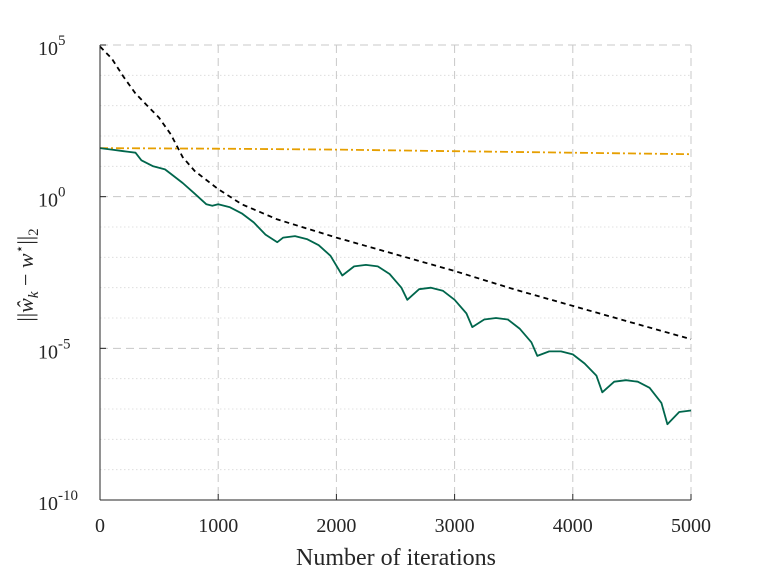 The image size is (764, 573). I want to click on x-tick-label: 0, so click(100, 526).